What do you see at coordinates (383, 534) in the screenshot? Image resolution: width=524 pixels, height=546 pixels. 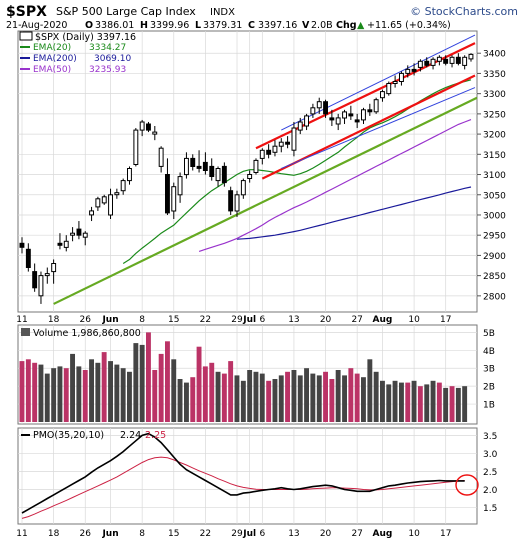 I see `x-tick-label-bottom: Aug` at bounding box center [383, 534].